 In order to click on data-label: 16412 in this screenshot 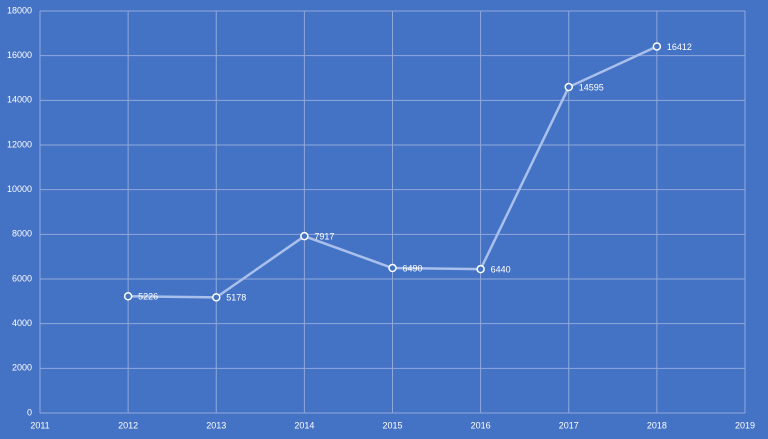, I will do `click(679, 47)`.